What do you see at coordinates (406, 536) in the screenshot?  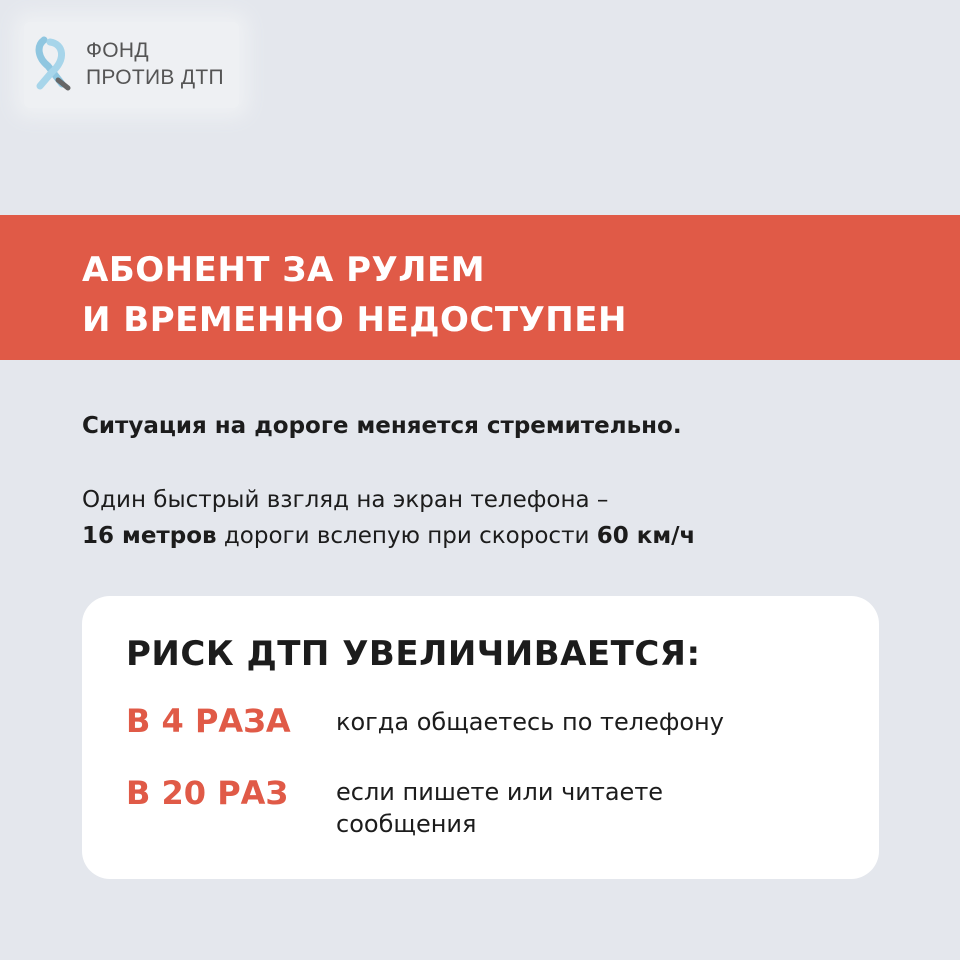 I see `body-line-2-text: дороги вслепую при скорости` at bounding box center [406, 536].